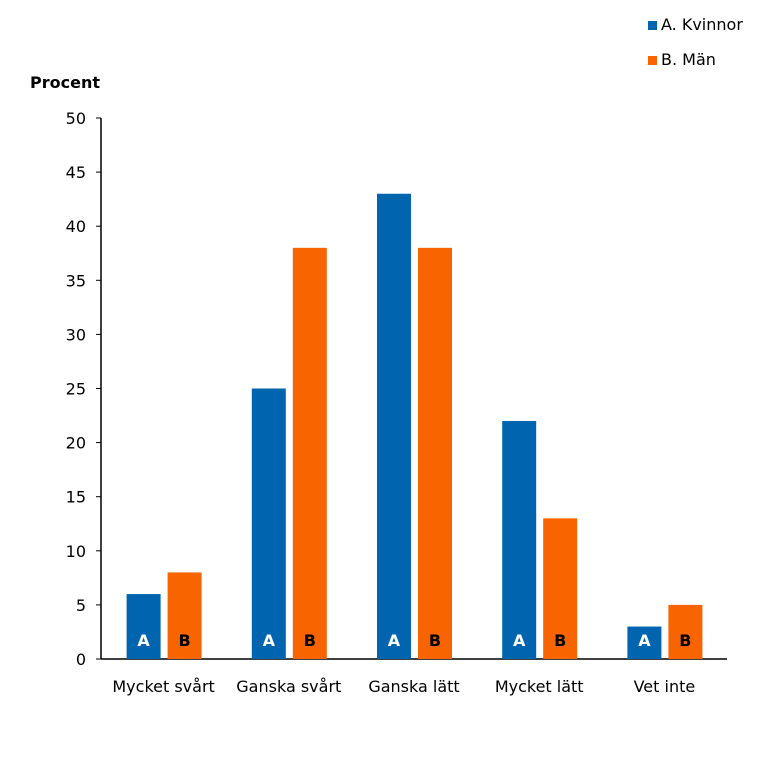 The height and width of the screenshot is (772, 768). I want to click on y-tick-label: 30, so click(76, 334).